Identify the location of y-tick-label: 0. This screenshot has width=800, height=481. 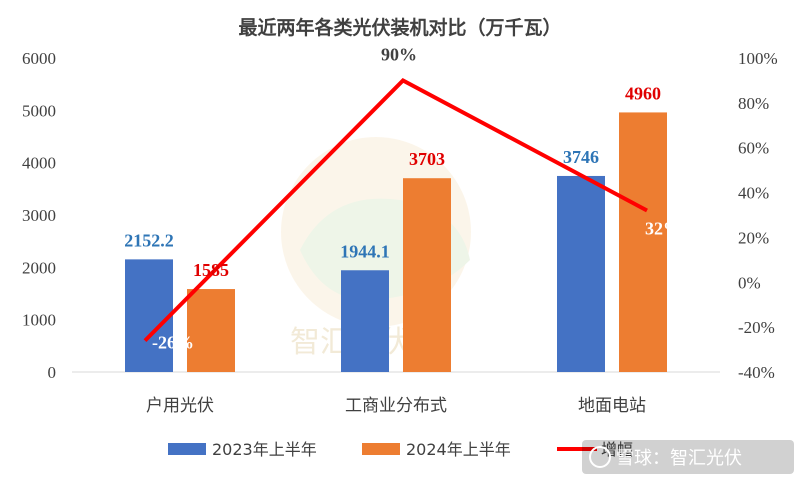
(52, 372).